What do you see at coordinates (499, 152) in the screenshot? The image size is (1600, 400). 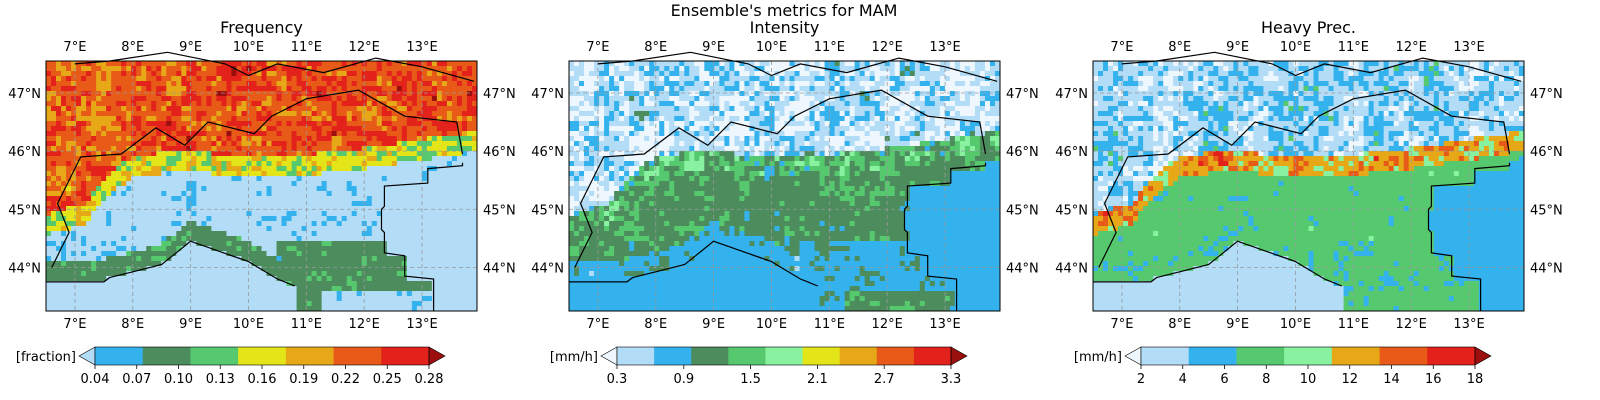 I see `lat-tick-label-right: 46°N` at bounding box center [499, 152].